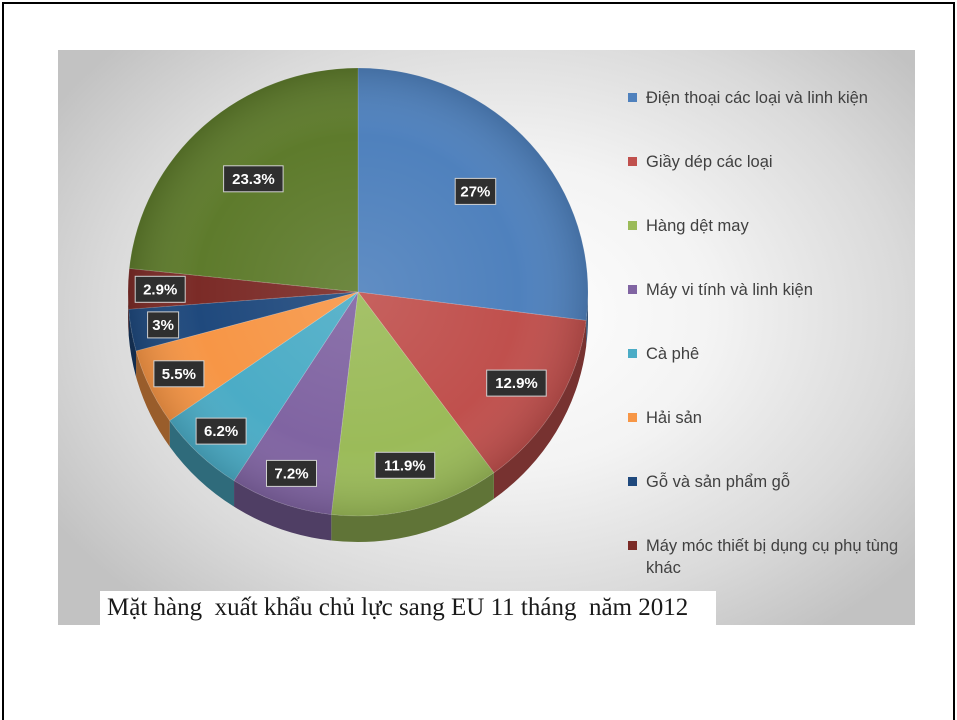 Image resolution: width=957 pixels, height=720 pixels. What do you see at coordinates (709, 162) in the screenshot?
I see `legend-label: Giầy dép các loại` at bounding box center [709, 162].